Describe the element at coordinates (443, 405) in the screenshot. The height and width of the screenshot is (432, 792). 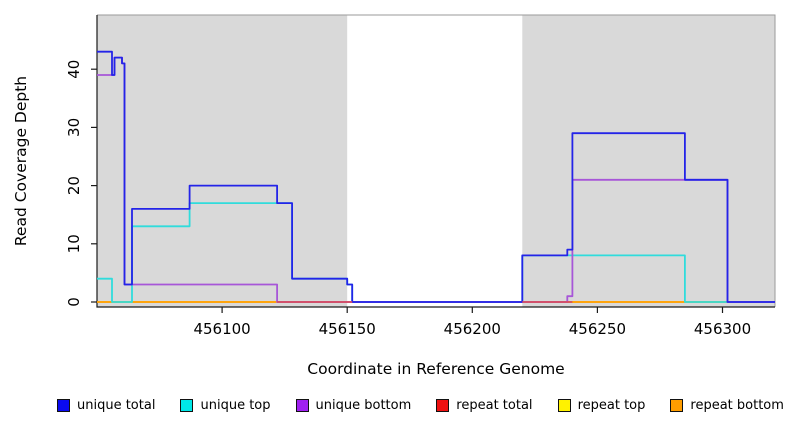
I see `legend-swatch-icon-repeat-total` at that location.